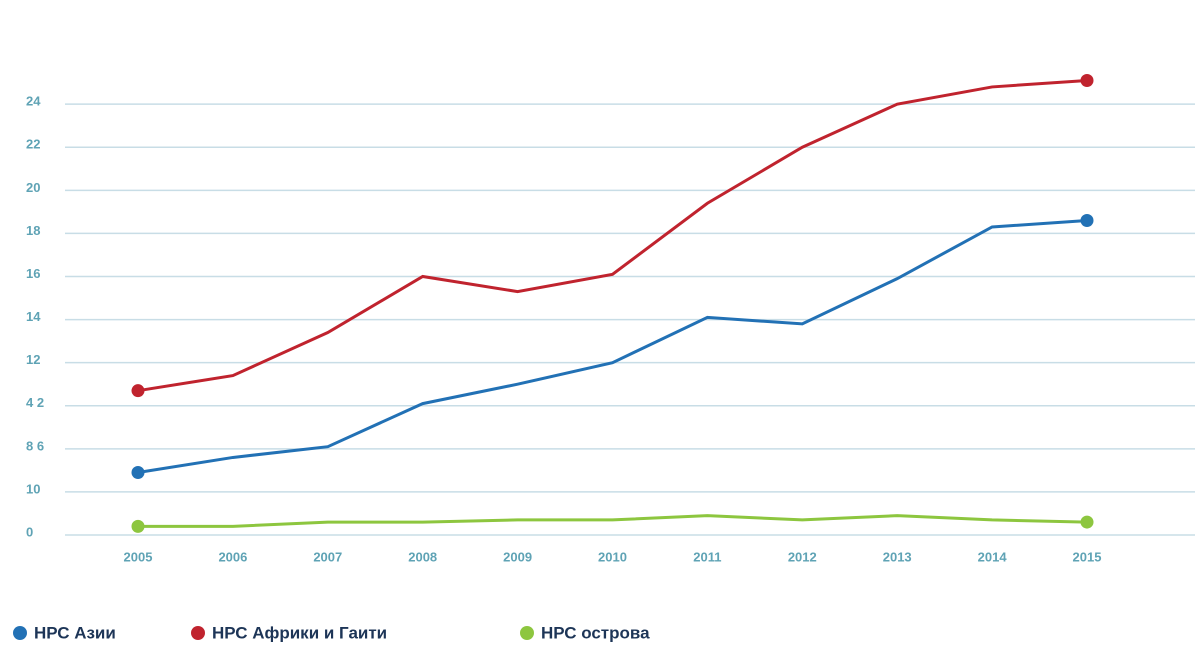 The height and width of the screenshot is (645, 1195). What do you see at coordinates (29, 531) in the screenshot?
I see `y-tick-label: 0` at bounding box center [29, 531].